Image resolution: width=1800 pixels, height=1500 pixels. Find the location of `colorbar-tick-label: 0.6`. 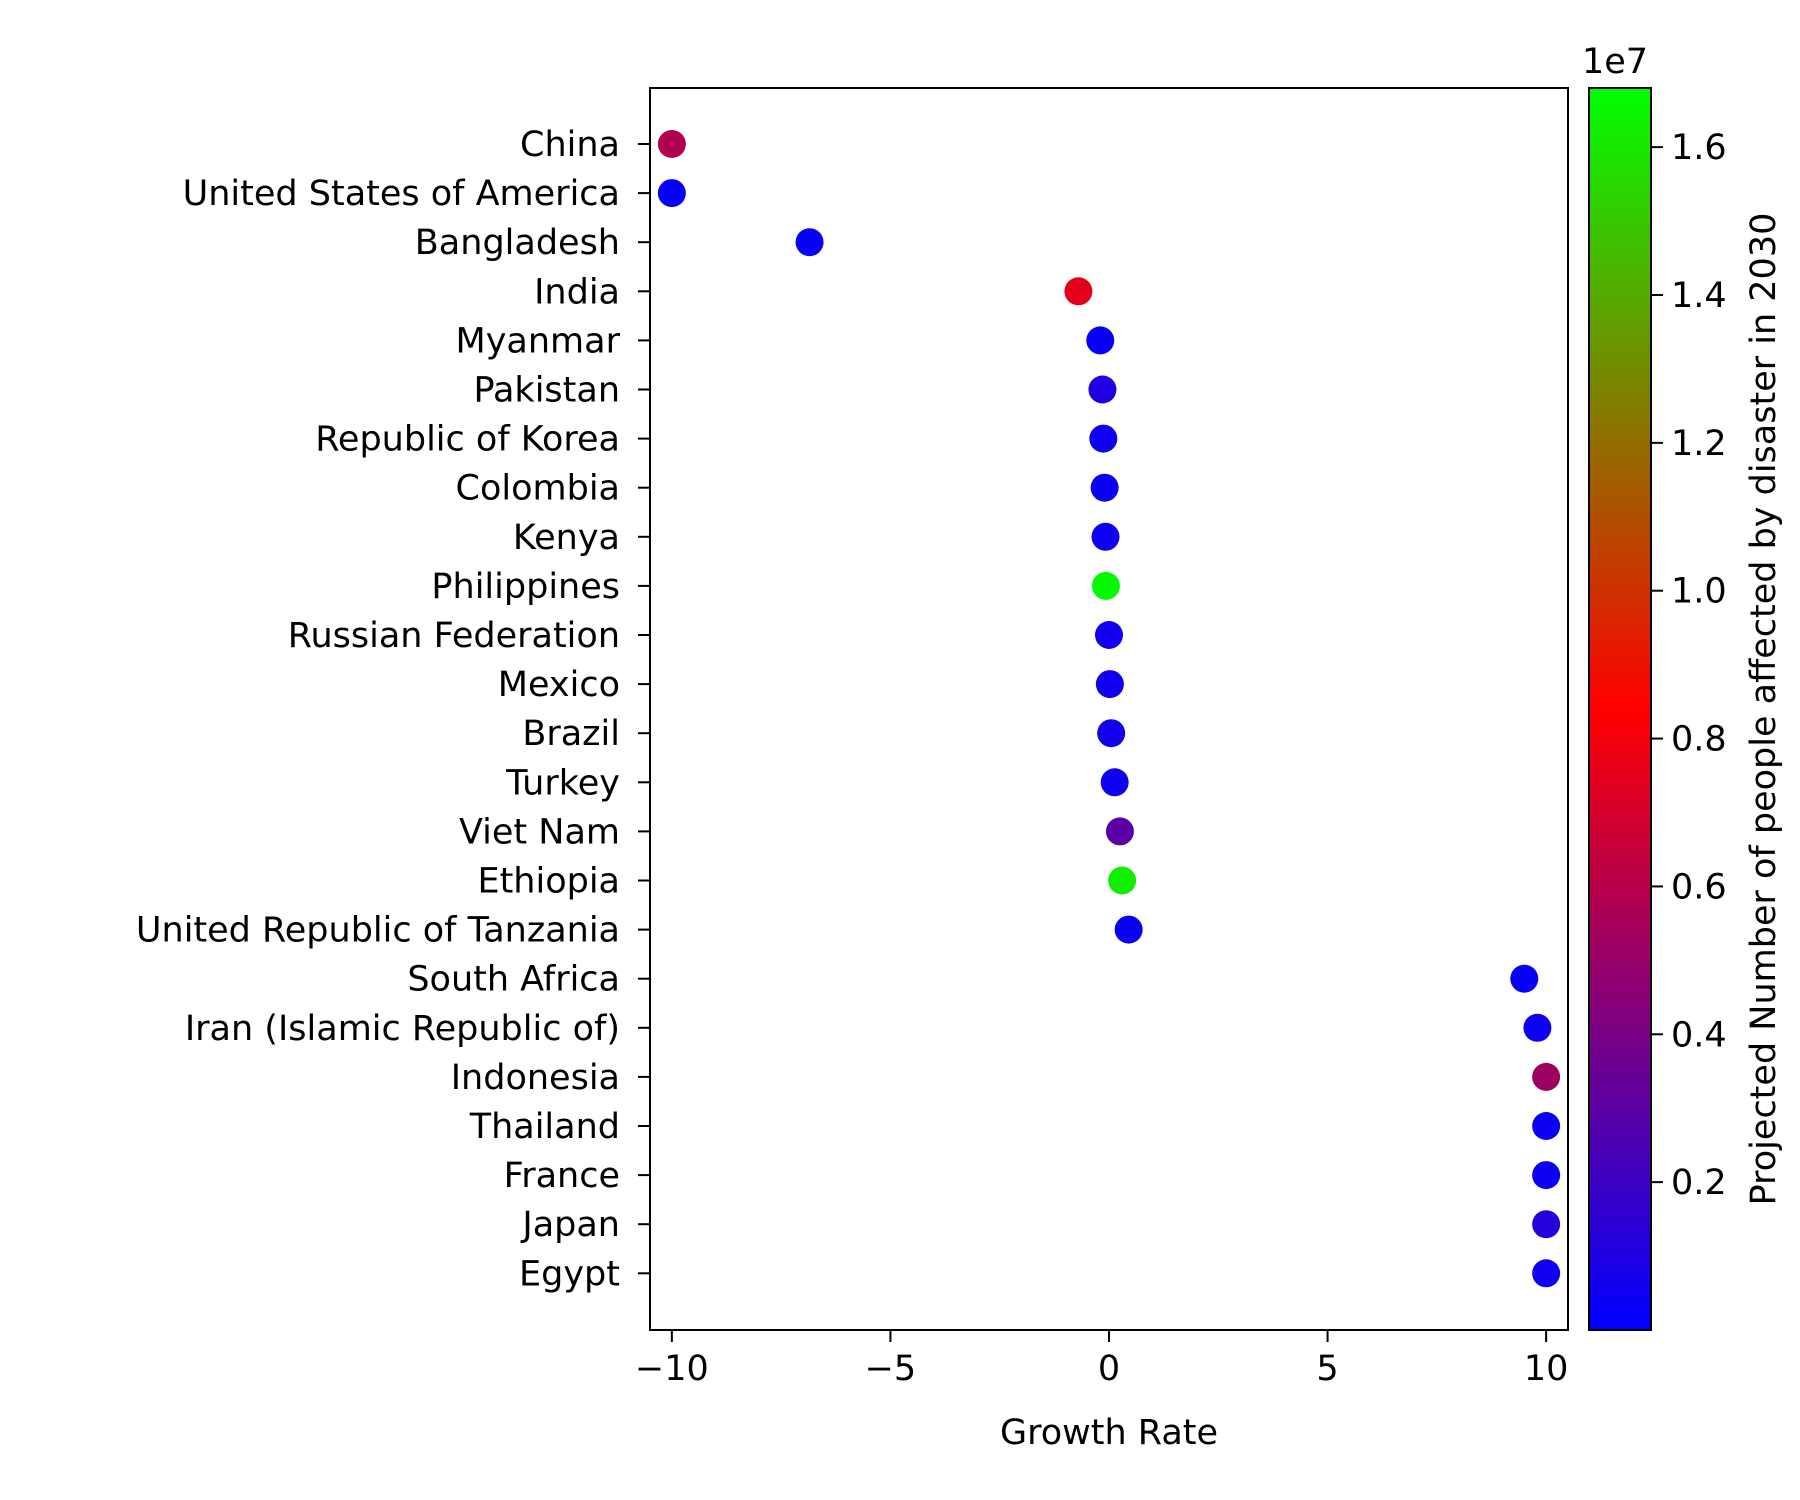

colorbar-tick-label: 0.6 is located at coordinates (1699, 887).